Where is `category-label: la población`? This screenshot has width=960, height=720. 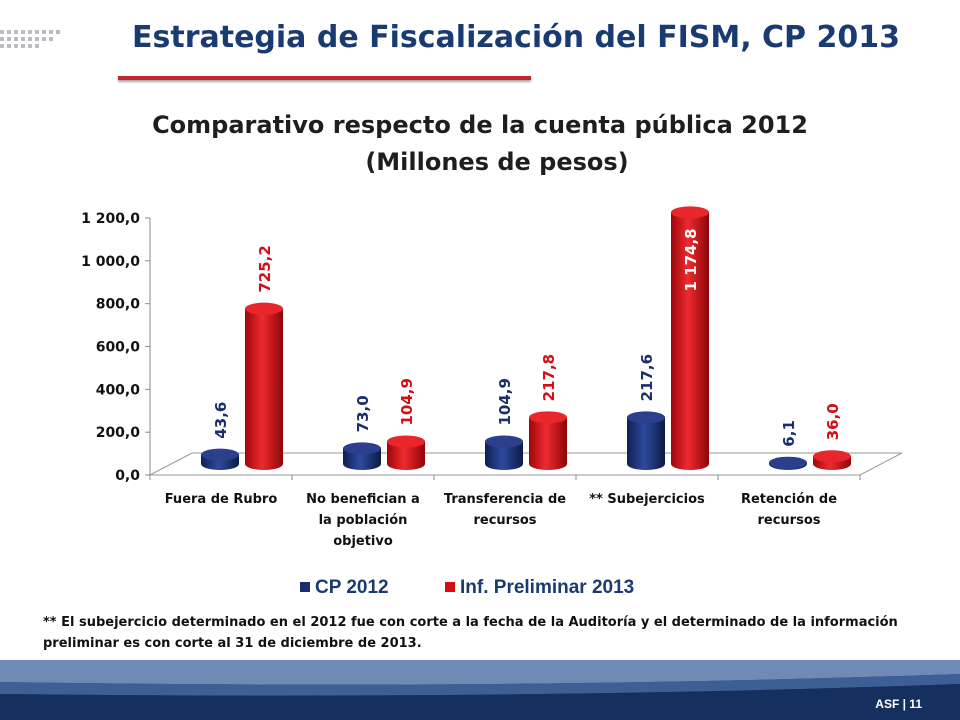
category-label: la población is located at coordinates (363, 520).